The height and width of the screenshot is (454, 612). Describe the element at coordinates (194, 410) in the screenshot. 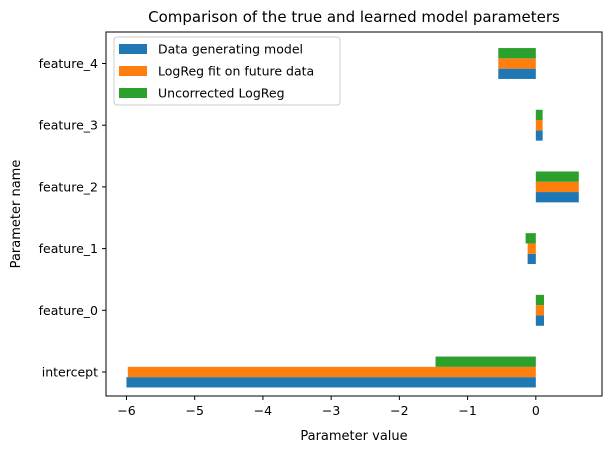

I see `x-tick-label: −5` at that location.